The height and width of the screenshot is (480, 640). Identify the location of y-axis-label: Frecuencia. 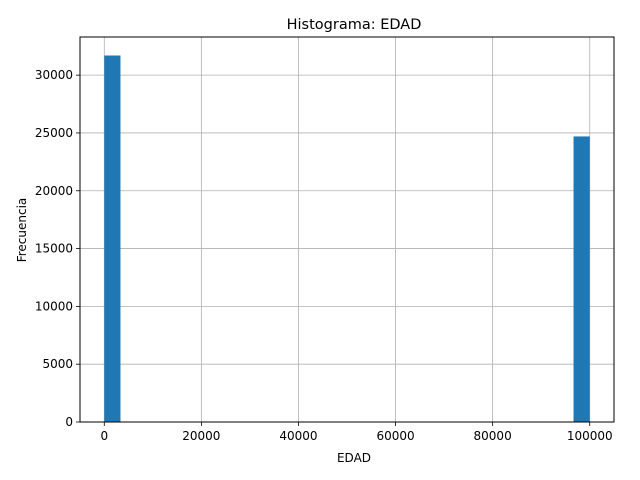
(22, 230).